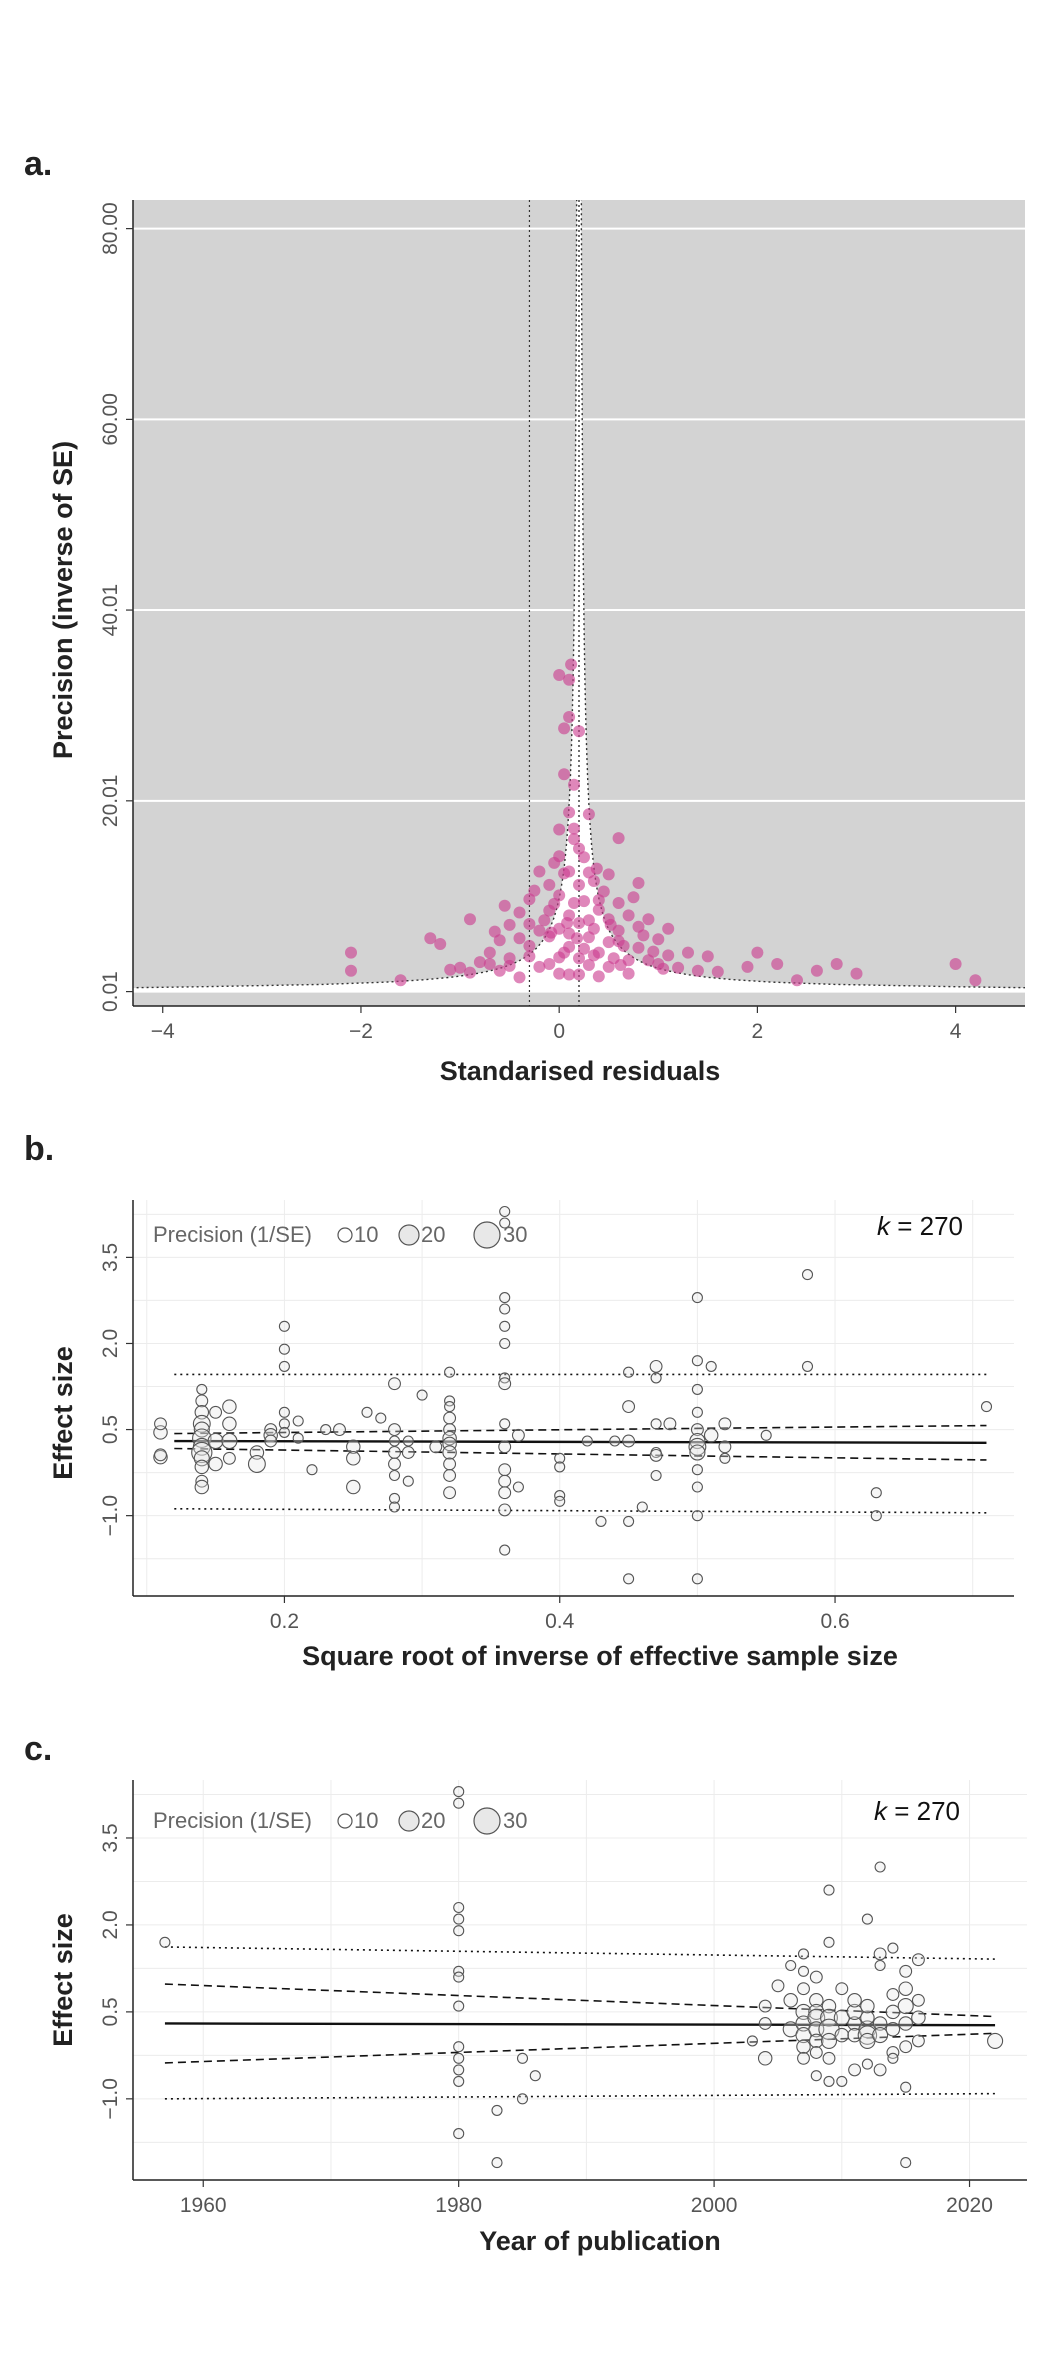  What do you see at coordinates (884, 1226) in the screenshot?
I see `panel-b-k-symbol: k` at bounding box center [884, 1226].